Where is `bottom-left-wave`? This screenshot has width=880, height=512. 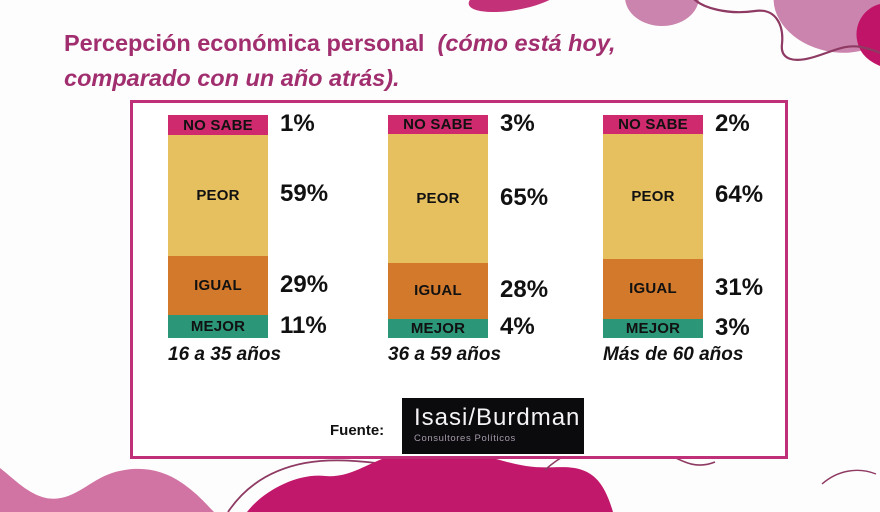 bottom-left-wave is located at coordinates (107, 490).